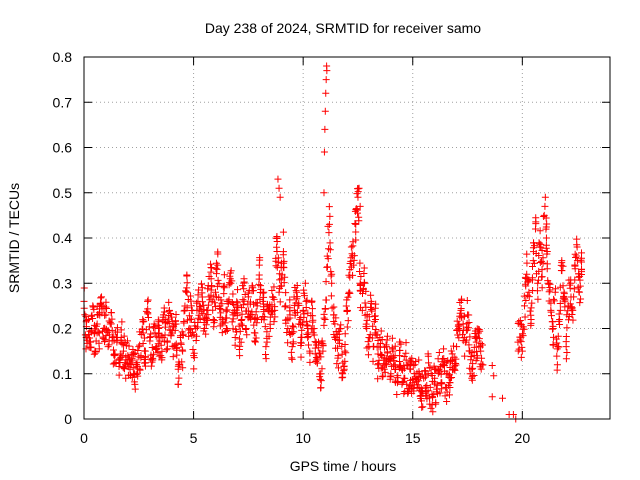 The height and width of the screenshot is (480, 640). What do you see at coordinates (303, 438) in the screenshot?
I see `x-tick-label: 10` at bounding box center [303, 438].